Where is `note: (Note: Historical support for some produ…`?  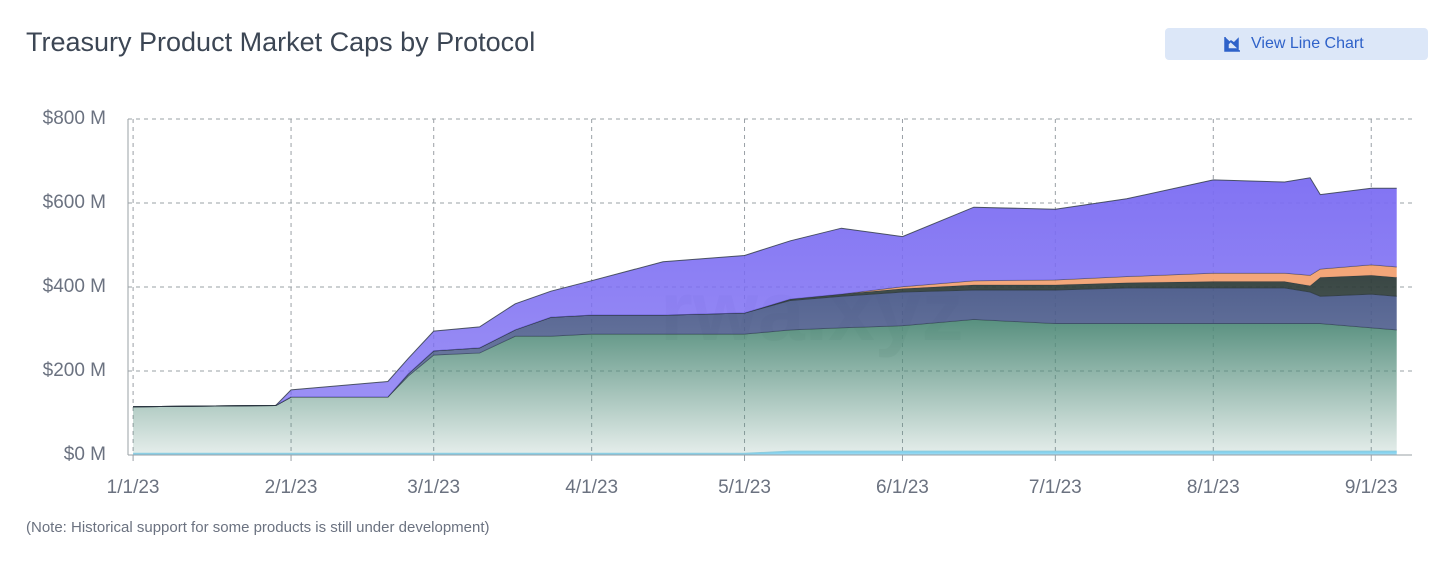
note: (Note: Historical support for some produ… is located at coordinates (258, 527).